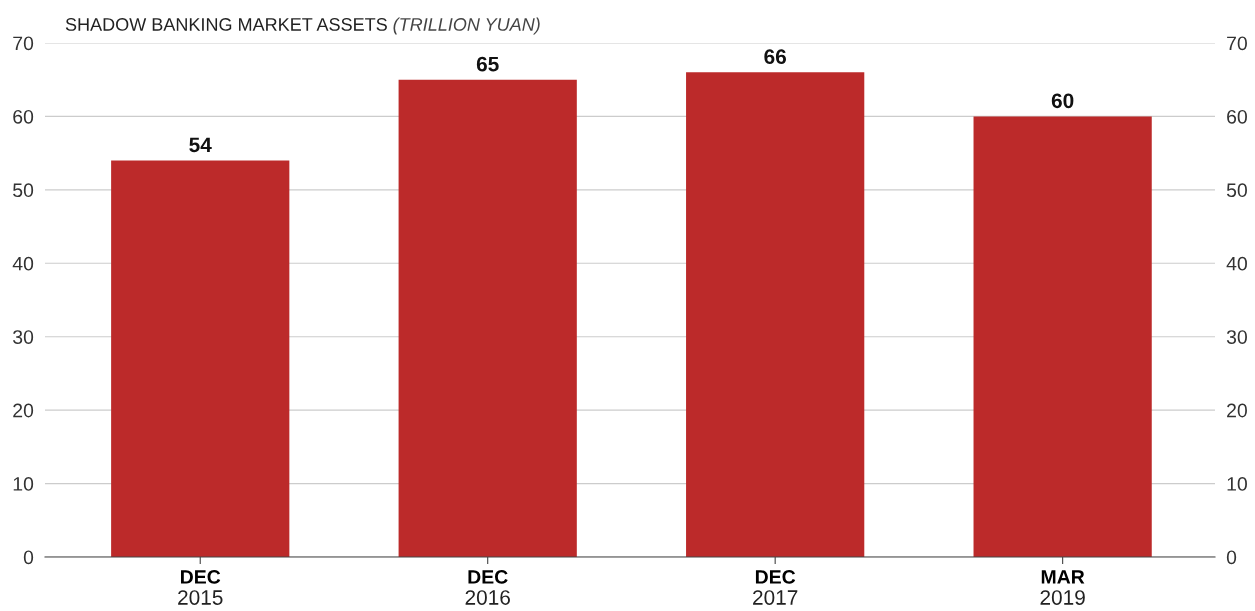 Image resolution: width=1255 pixels, height=611 pixels. Describe the element at coordinates (1237, 484) in the screenshot. I see `y2-tick-label: 10` at that location.